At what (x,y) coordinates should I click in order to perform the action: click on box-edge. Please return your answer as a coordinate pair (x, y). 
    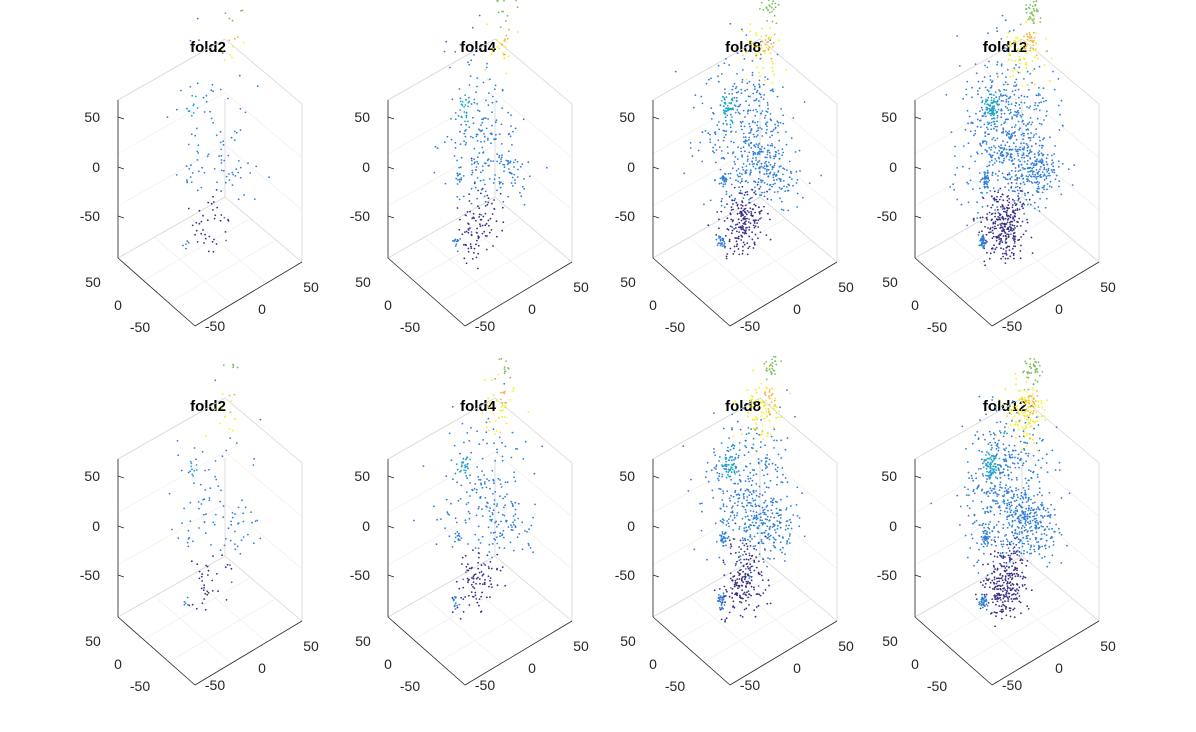
    Looking at the image, I should click on (171, 428).